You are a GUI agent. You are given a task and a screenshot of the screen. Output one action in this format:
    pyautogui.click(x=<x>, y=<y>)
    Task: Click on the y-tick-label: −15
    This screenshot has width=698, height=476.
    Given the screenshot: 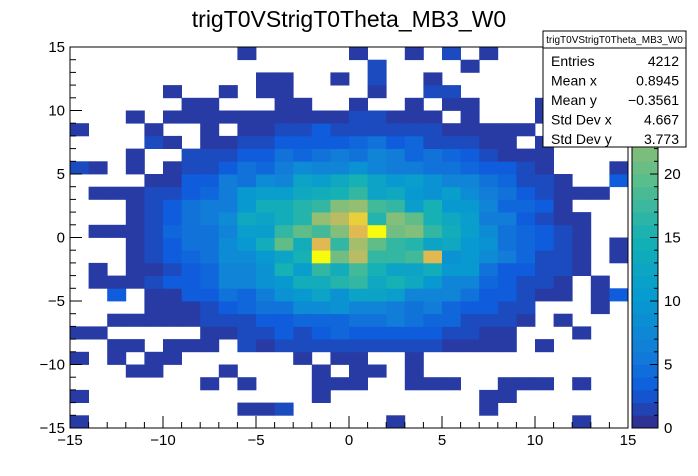 What is the action you would take?
    pyautogui.click(x=52, y=428)
    